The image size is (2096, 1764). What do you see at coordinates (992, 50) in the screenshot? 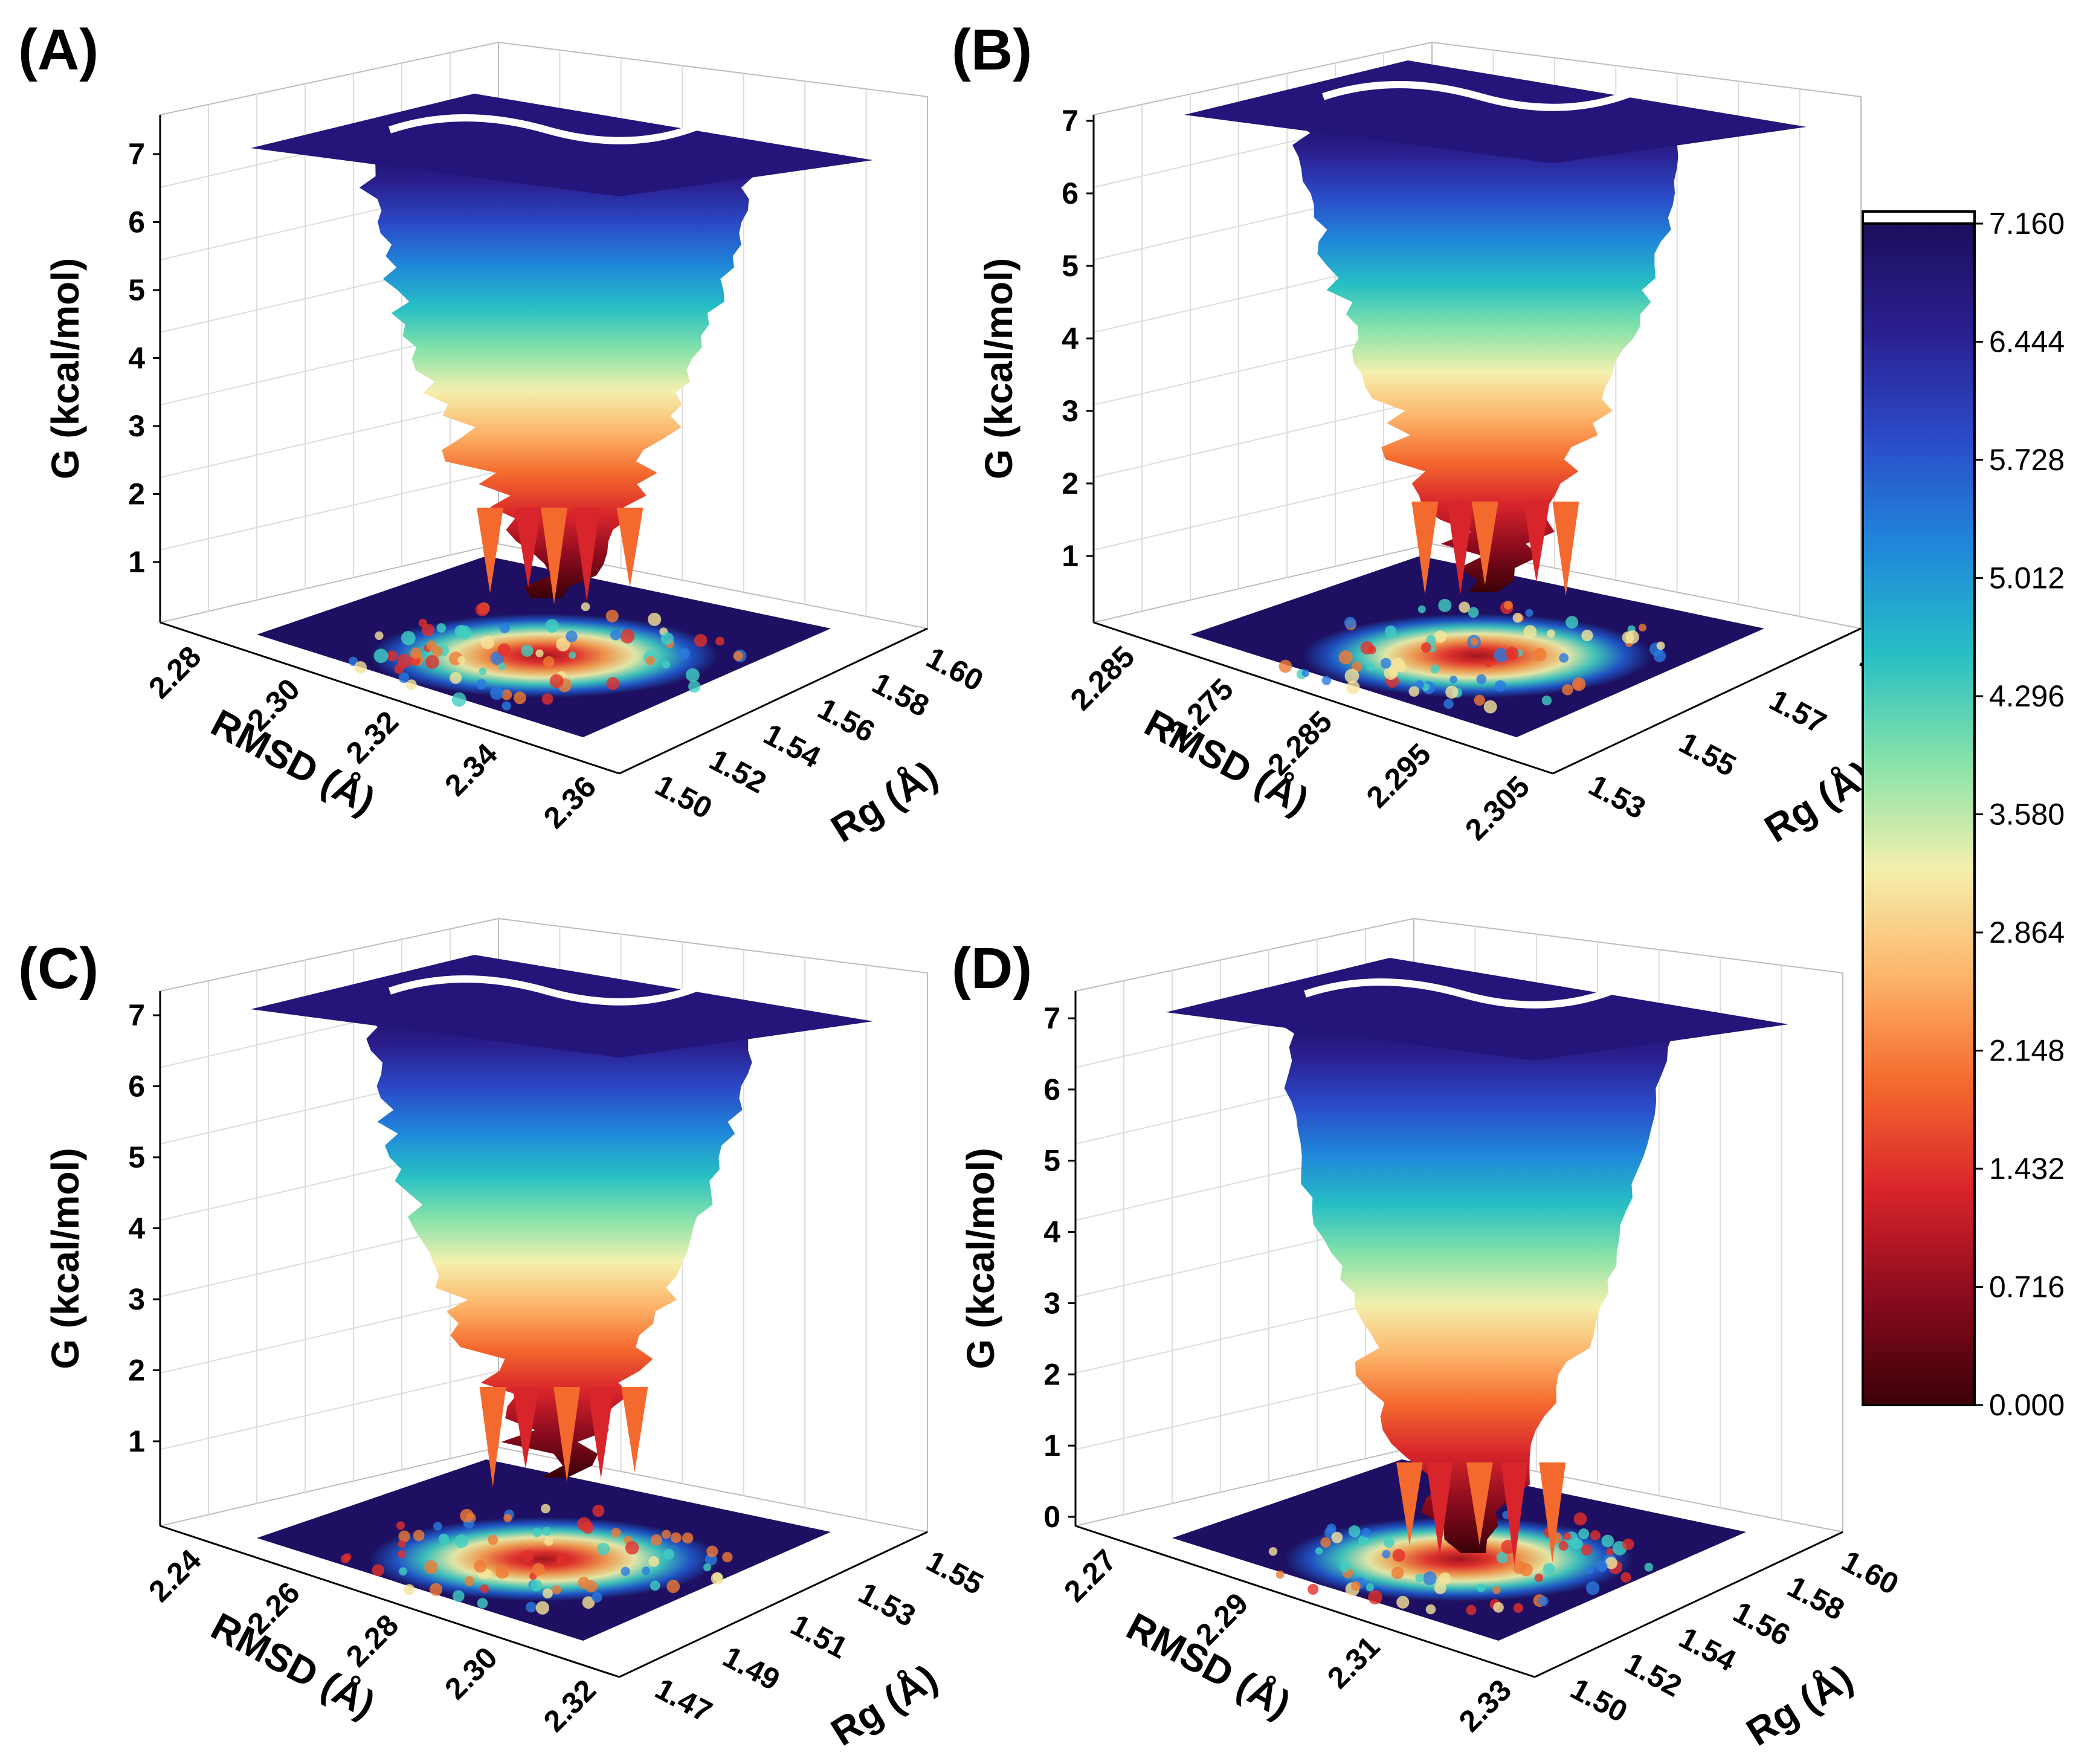
I see `panel-label: (B)` at bounding box center [992, 50].